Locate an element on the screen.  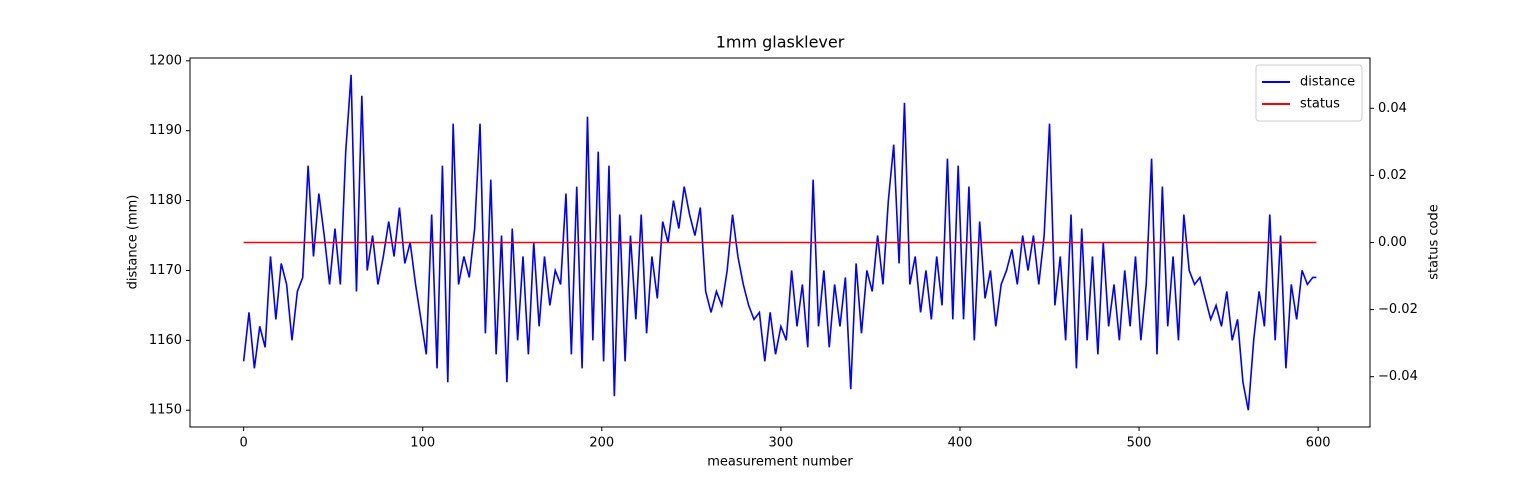
legend-label: status is located at coordinates (1320, 104).